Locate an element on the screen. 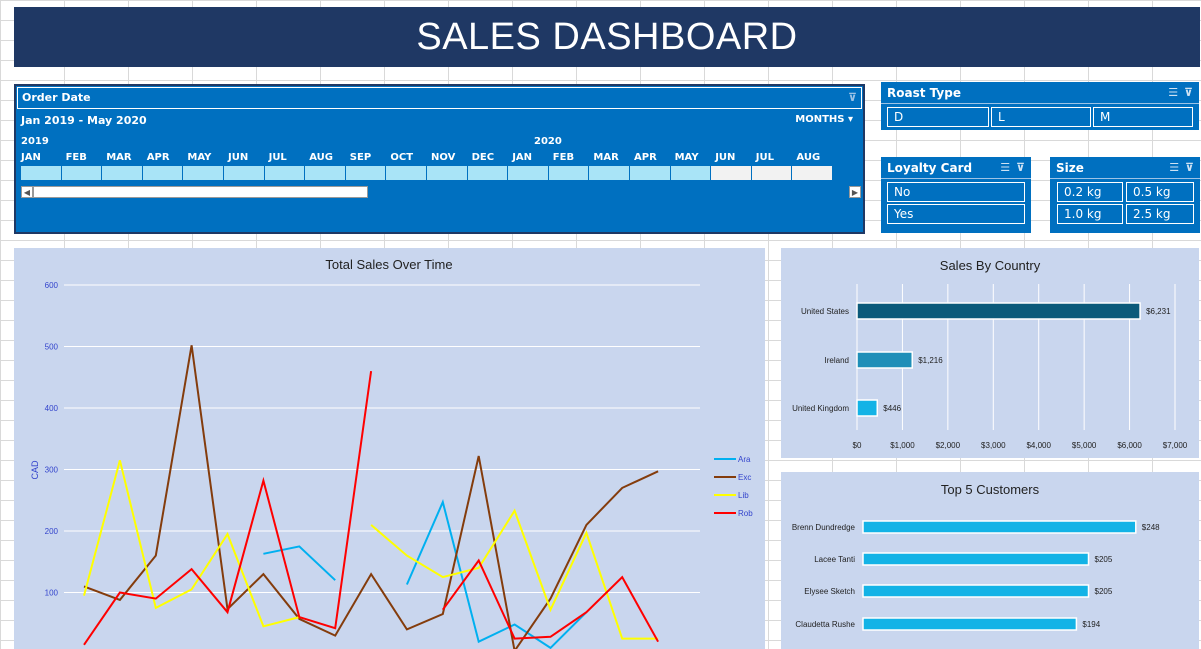 The width and height of the screenshot is (1201, 649). timeline-level-label: MONTHS is located at coordinates (820, 119).